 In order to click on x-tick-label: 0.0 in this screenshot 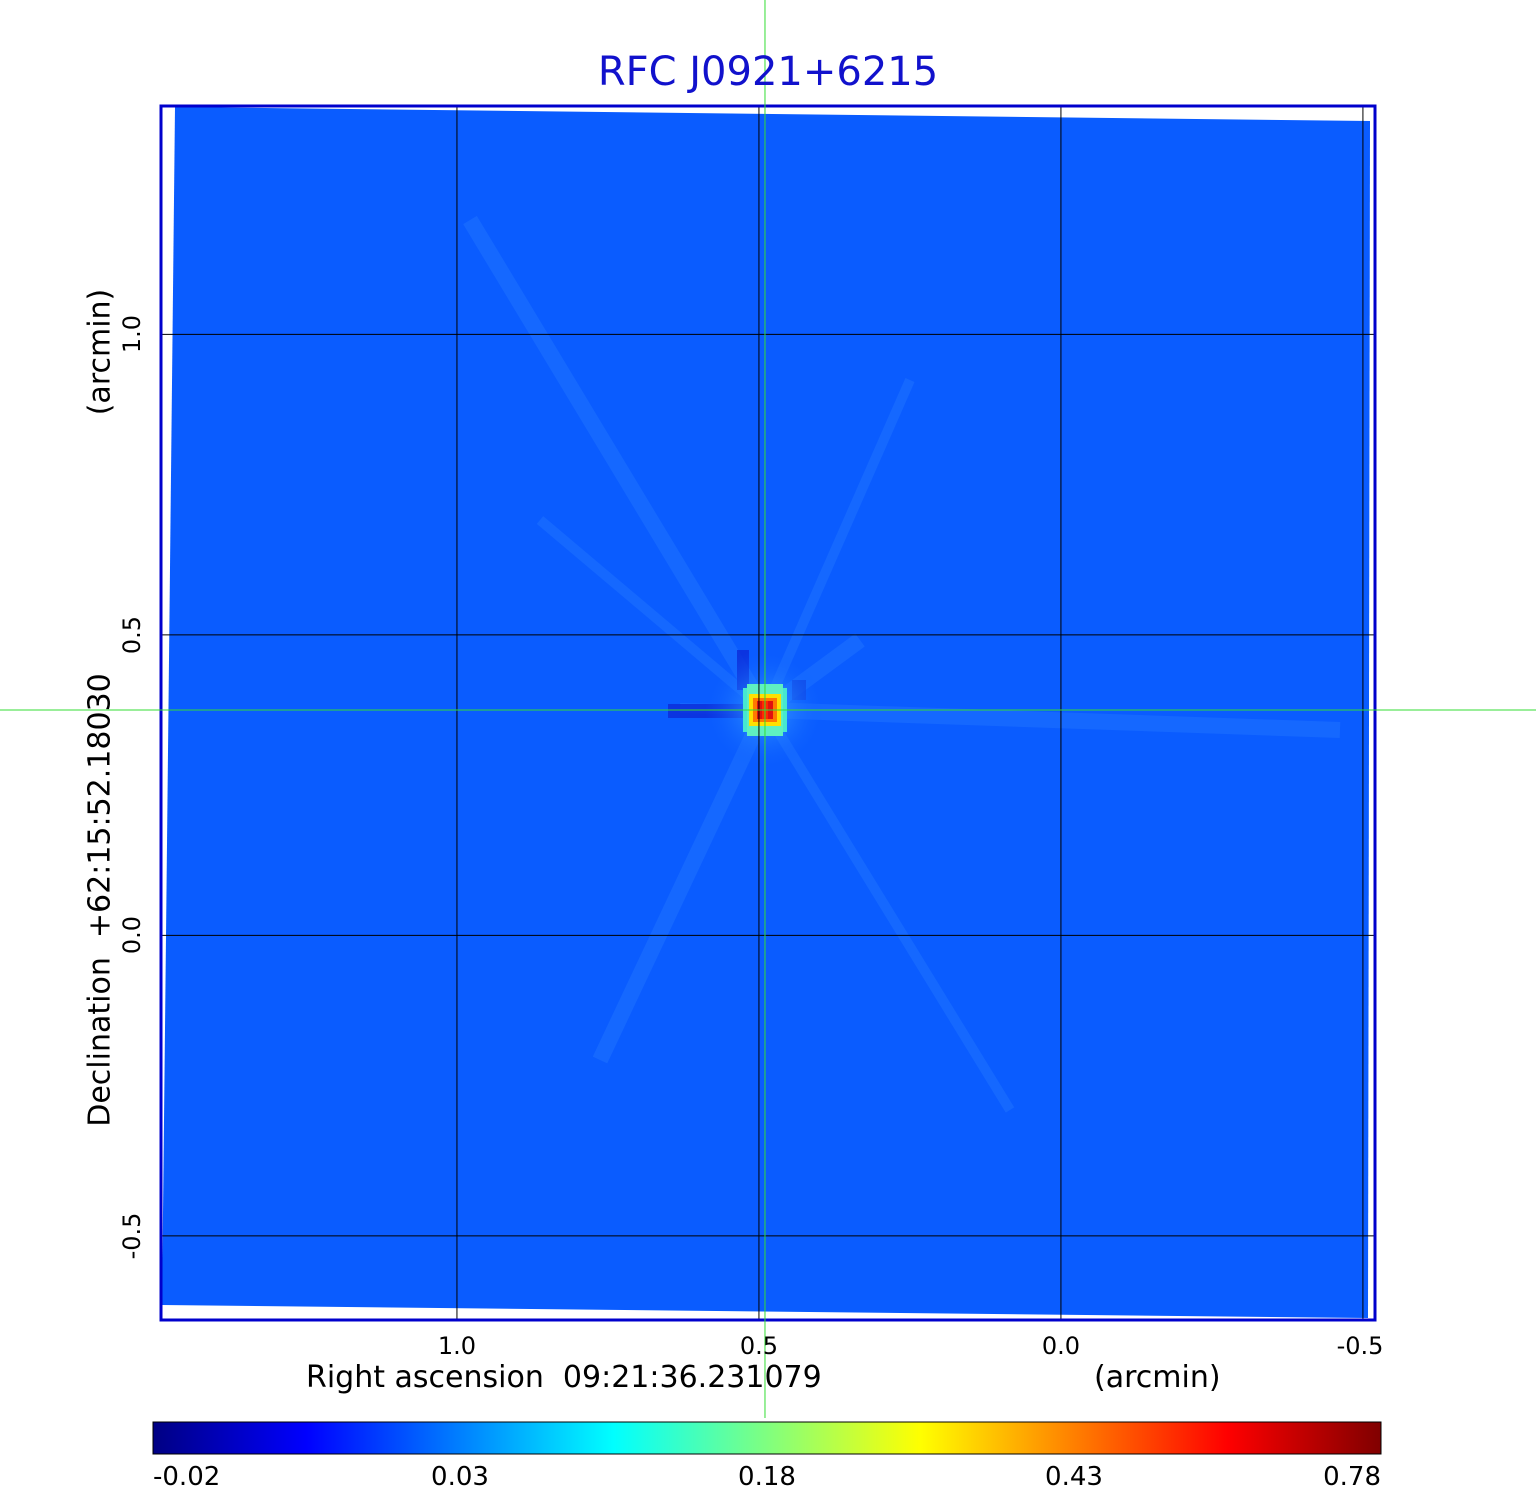, I will do `click(1061, 1346)`.